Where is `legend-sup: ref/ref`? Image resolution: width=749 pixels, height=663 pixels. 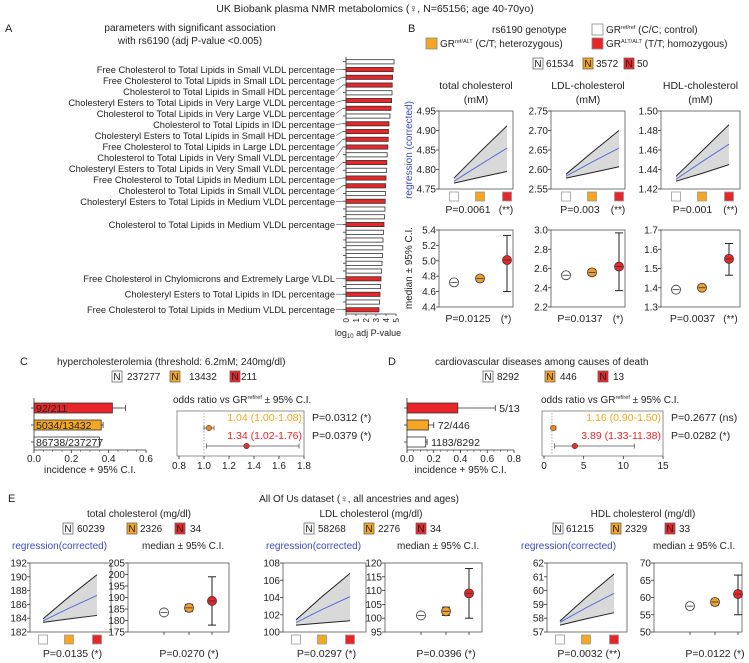 legend-sup: ref/ref is located at coordinates (628, 28).